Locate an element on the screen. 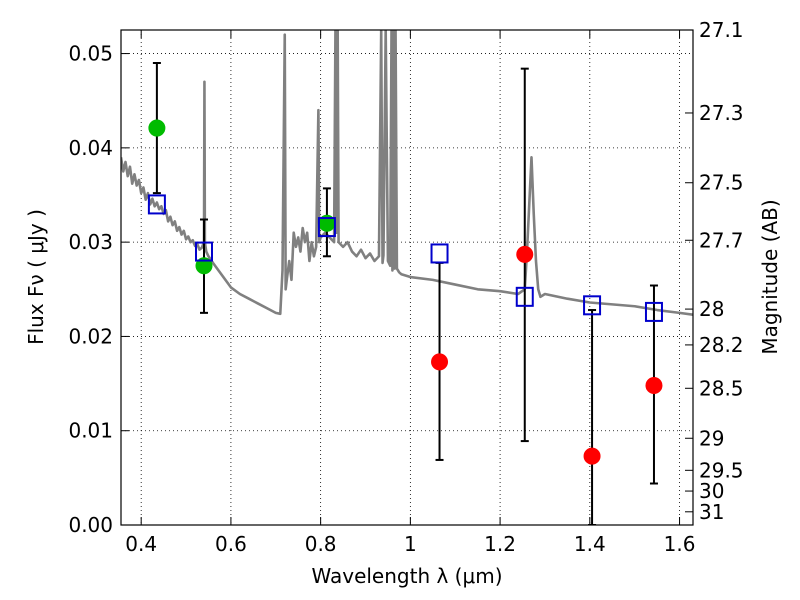 Image resolution: width=800 pixels, height=600 pixels. y-tick-label: 0.01 is located at coordinates (90, 431).